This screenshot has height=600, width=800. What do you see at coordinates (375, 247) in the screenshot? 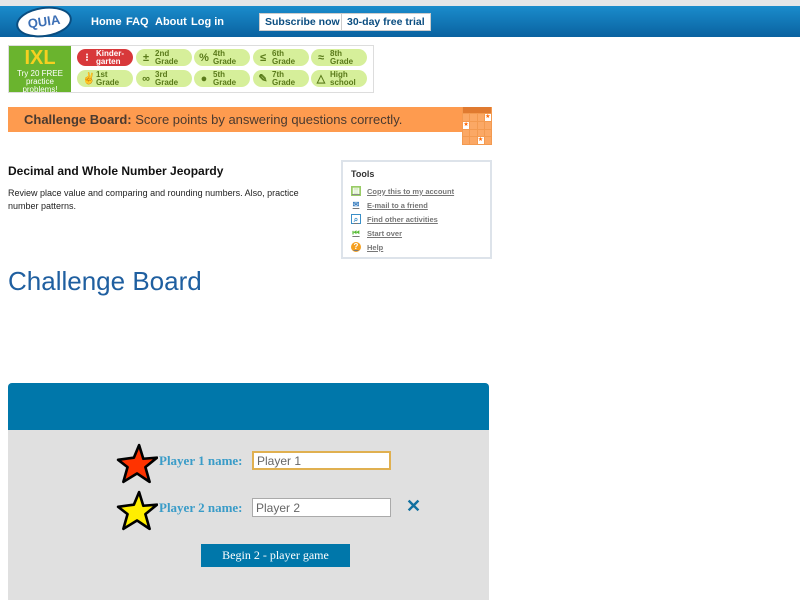
I see `tool-label: Help` at bounding box center [375, 247].